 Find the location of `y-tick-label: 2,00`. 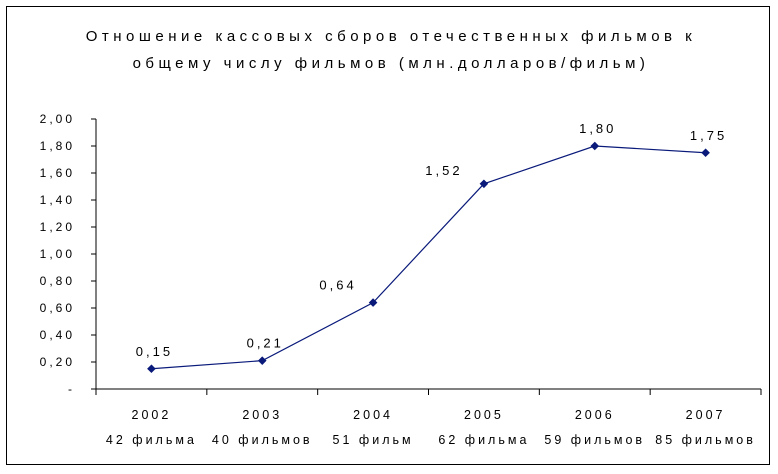

y-tick-label: 2,00 is located at coordinates (57, 119).